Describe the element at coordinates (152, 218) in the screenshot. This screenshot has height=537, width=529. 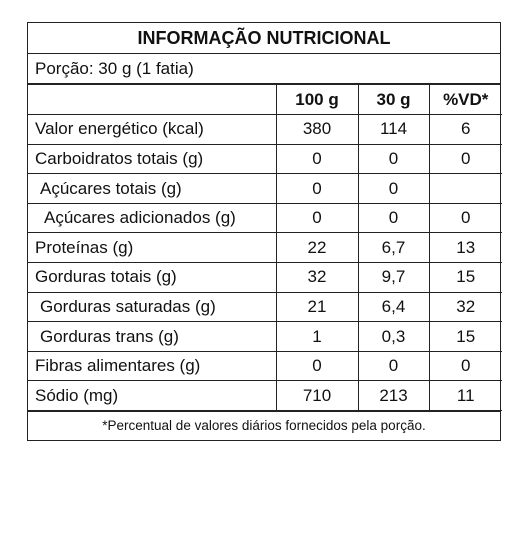
I see `nutrient-name: Açúcares adicionados (g)` at that location.